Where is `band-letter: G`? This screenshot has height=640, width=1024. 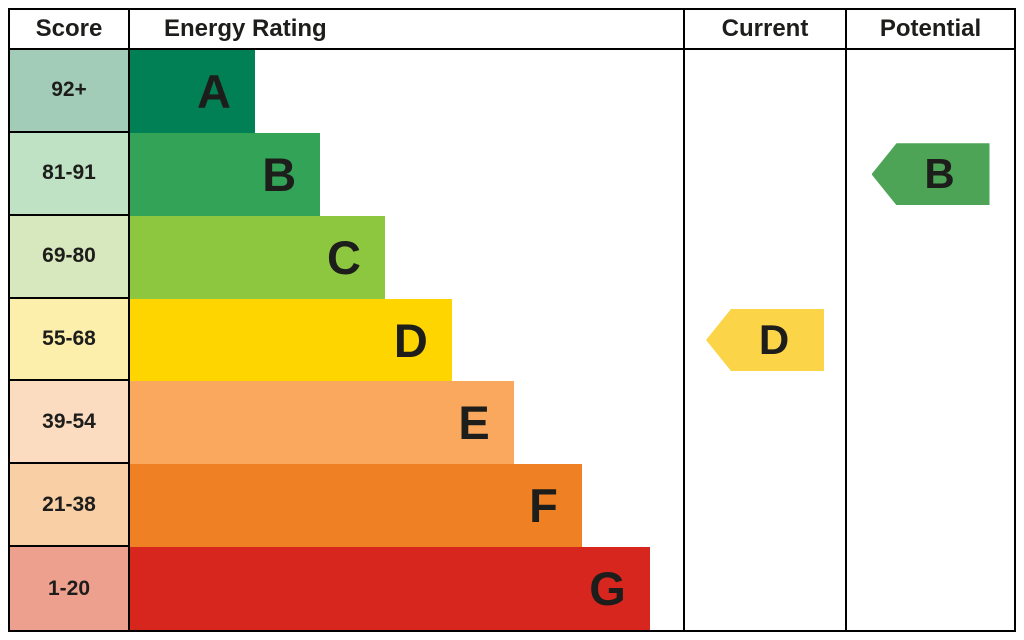 band-letter: G is located at coordinates (607, 589).